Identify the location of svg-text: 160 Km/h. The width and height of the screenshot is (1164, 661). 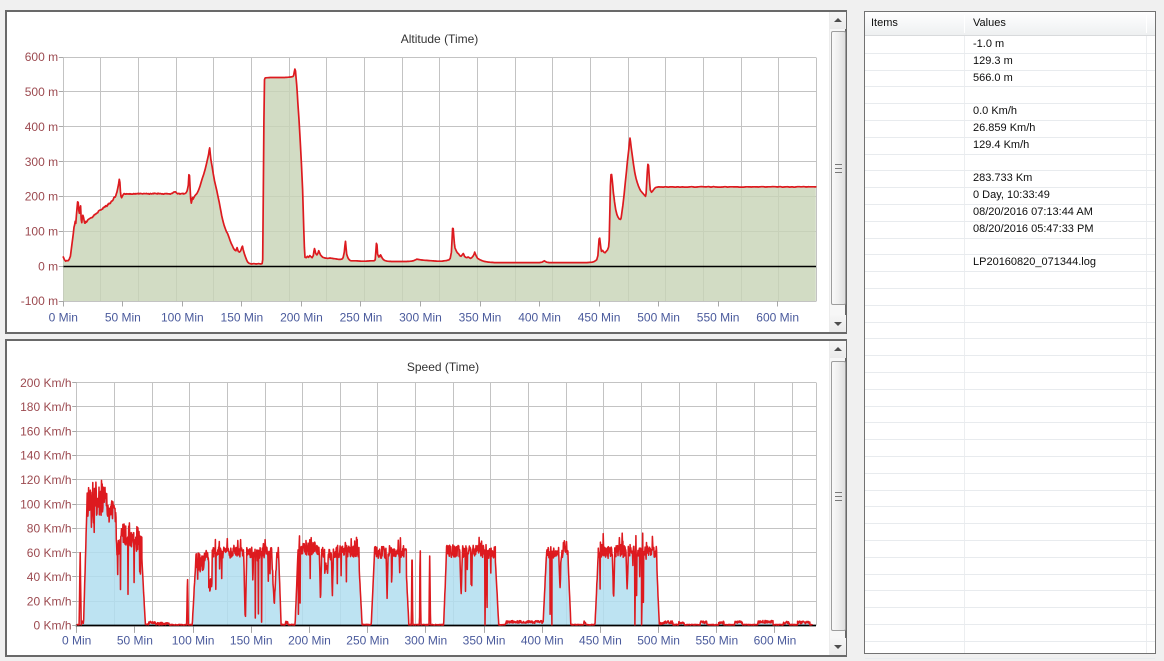
(45, 431).